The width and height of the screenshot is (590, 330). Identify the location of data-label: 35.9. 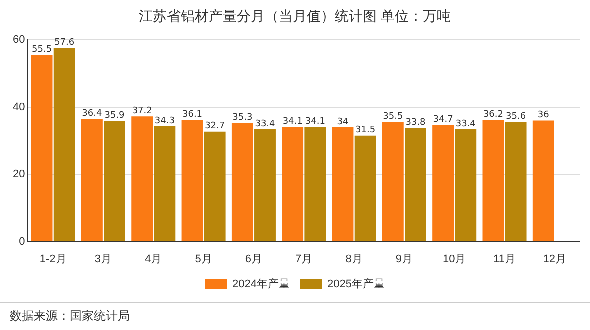
(115, 115).